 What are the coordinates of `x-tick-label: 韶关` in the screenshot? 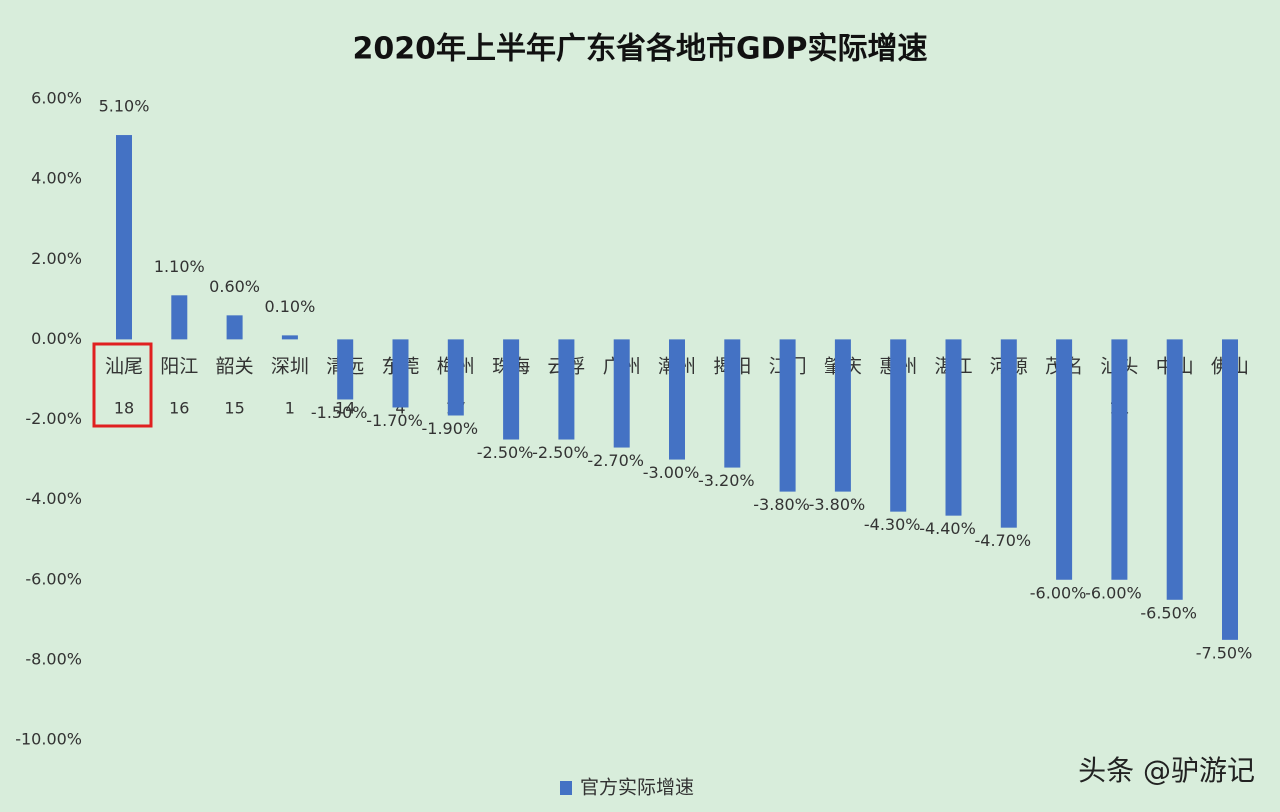 It's located at (235, 367).